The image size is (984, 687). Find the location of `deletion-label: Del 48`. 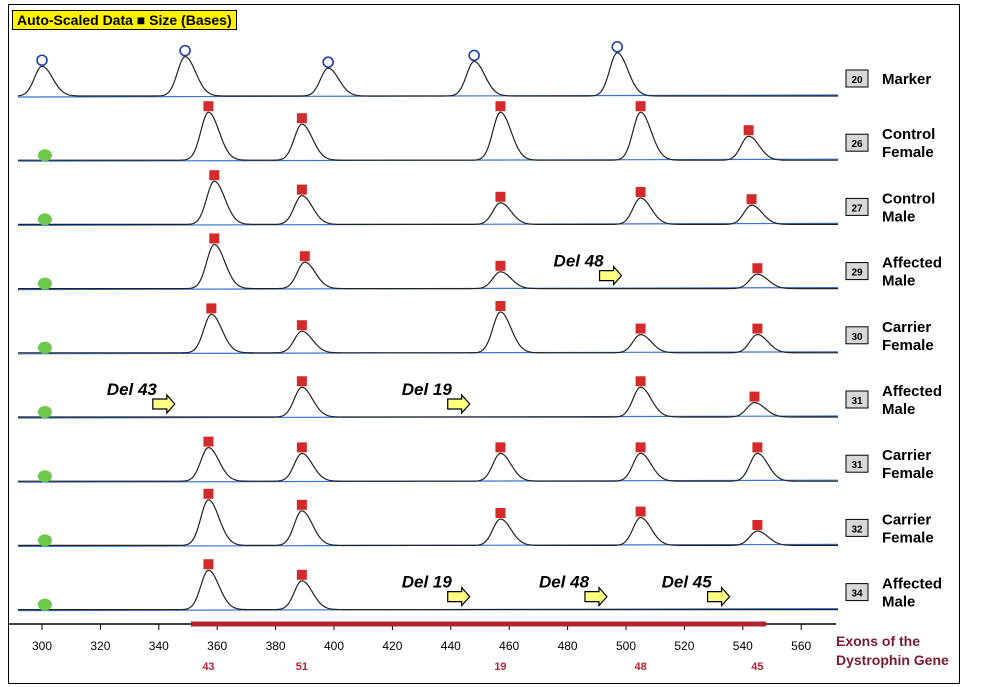

deletion-label: Del 48 is located at coordinates (579, 261).